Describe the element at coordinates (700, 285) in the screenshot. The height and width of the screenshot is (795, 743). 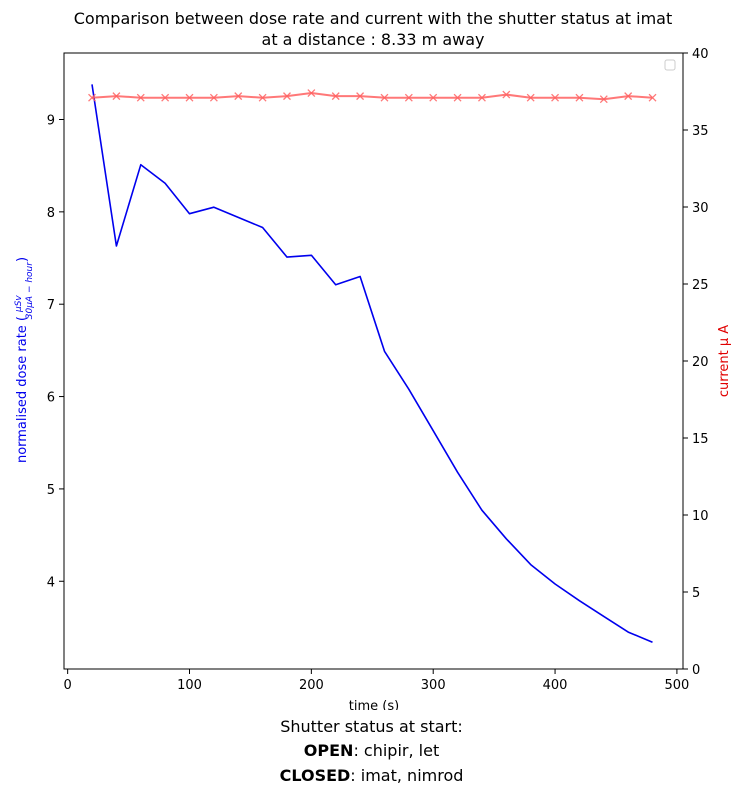
I see `right-y-tick-label: 25` at that location.